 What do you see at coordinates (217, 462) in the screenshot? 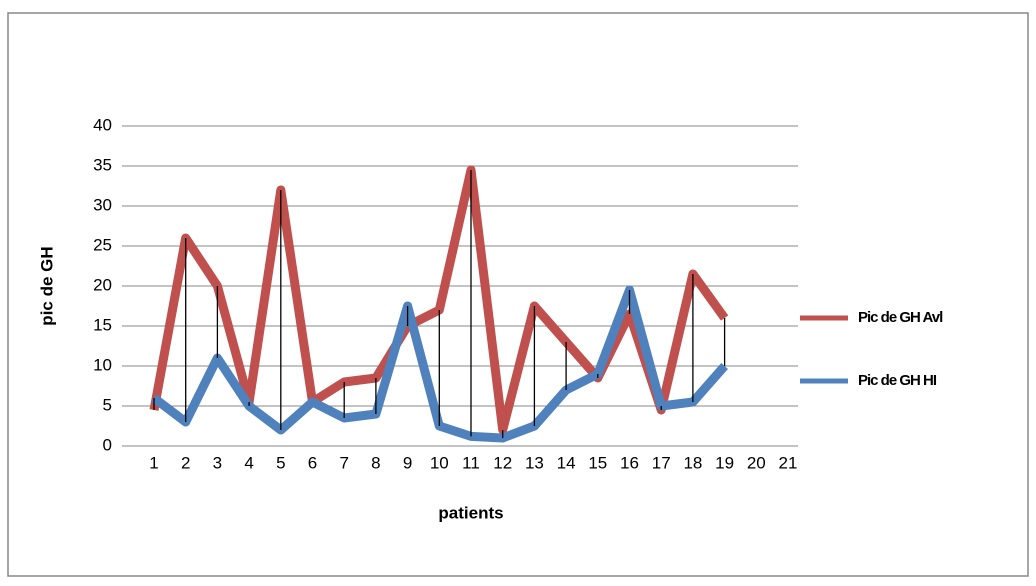
I see `x-tick-label: 3` at bounding box center [217, 462].